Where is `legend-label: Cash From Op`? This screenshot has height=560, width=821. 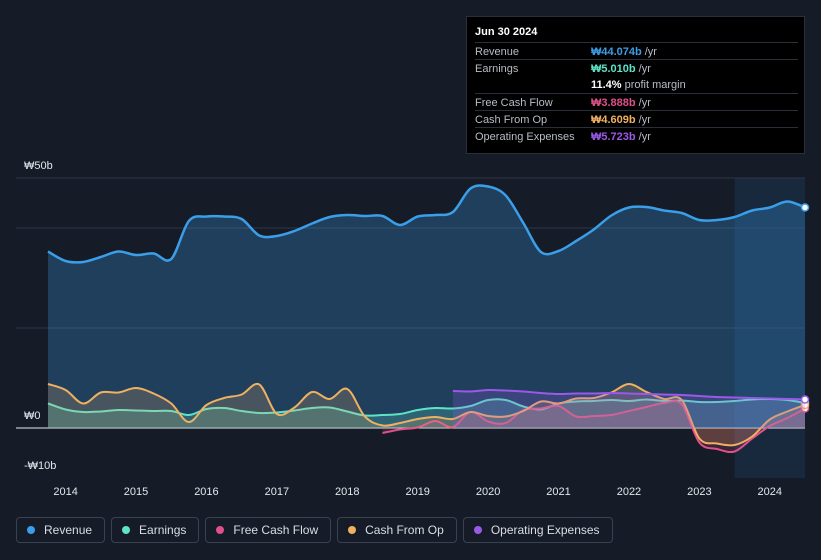
legend-label: Cash From Op is located at coordinates (404, 530).